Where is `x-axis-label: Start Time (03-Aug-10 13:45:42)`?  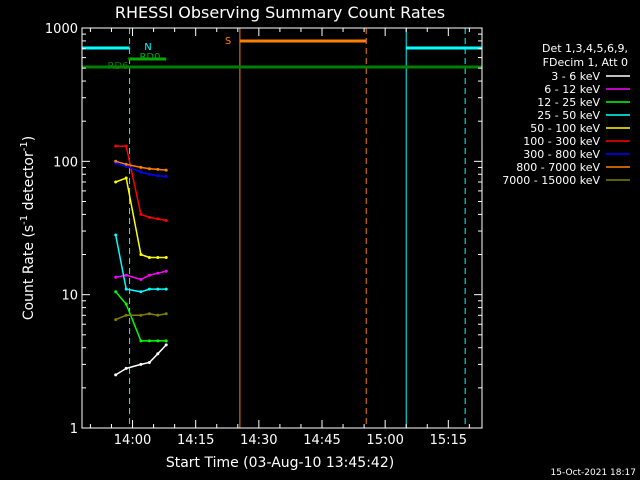
x-axis-label: Start Time (03-Aug-10 13:45:42) is located at coordinates (280, 463).